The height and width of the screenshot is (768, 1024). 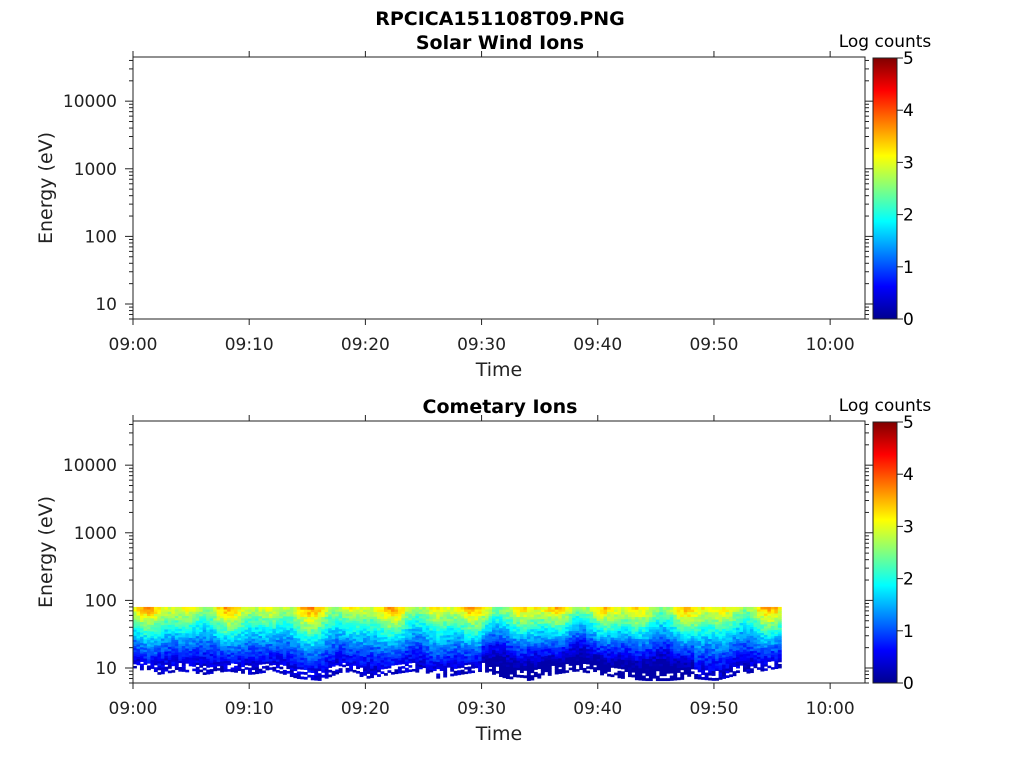 I want to click on panel-solar-wind-ylabel: Energy (eV), so click(x=46, y=188).